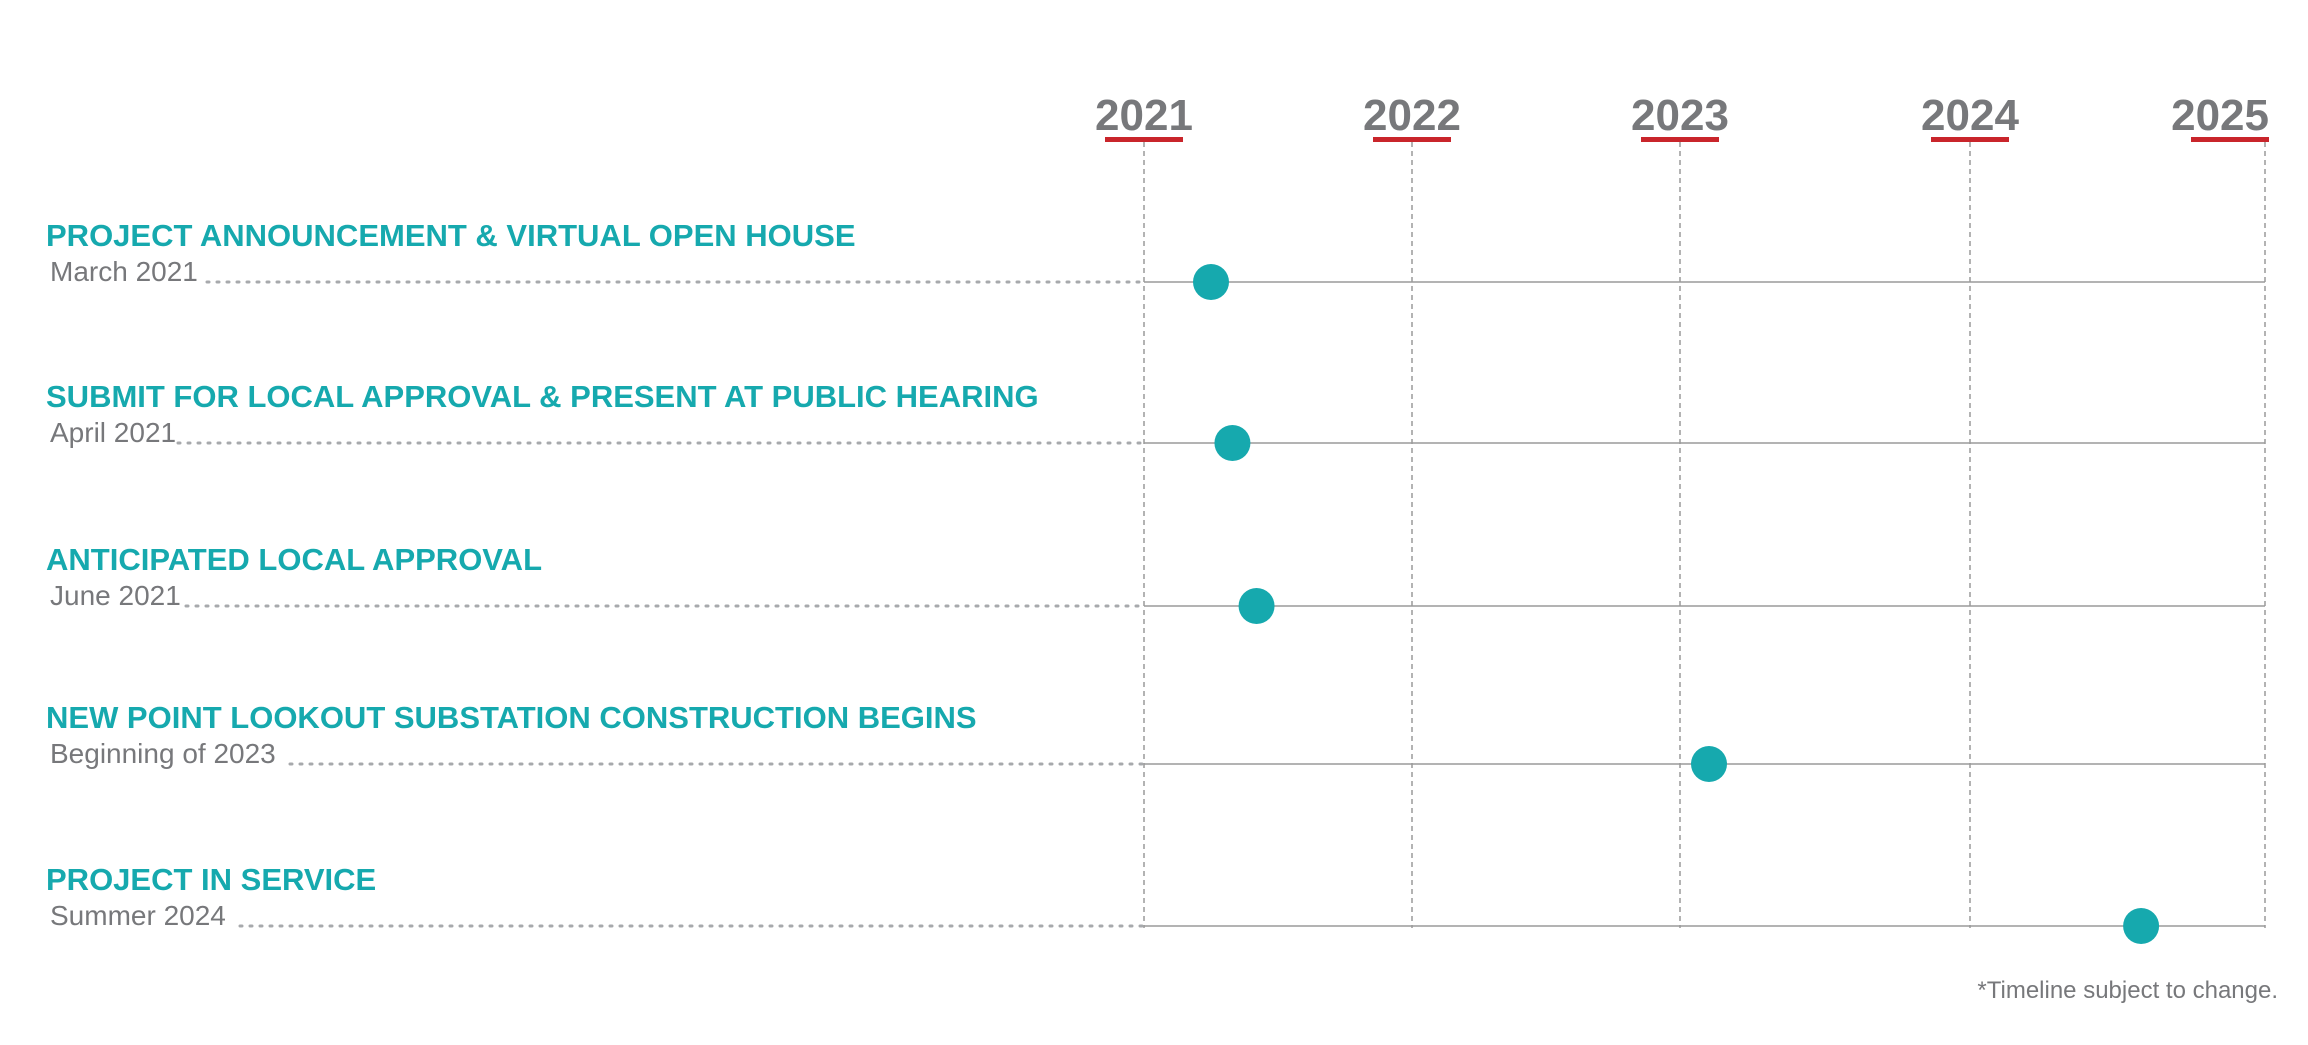 This screenshot has width=2308, height=1045. I want to click on year-underline-2021, so click(1144, 139).